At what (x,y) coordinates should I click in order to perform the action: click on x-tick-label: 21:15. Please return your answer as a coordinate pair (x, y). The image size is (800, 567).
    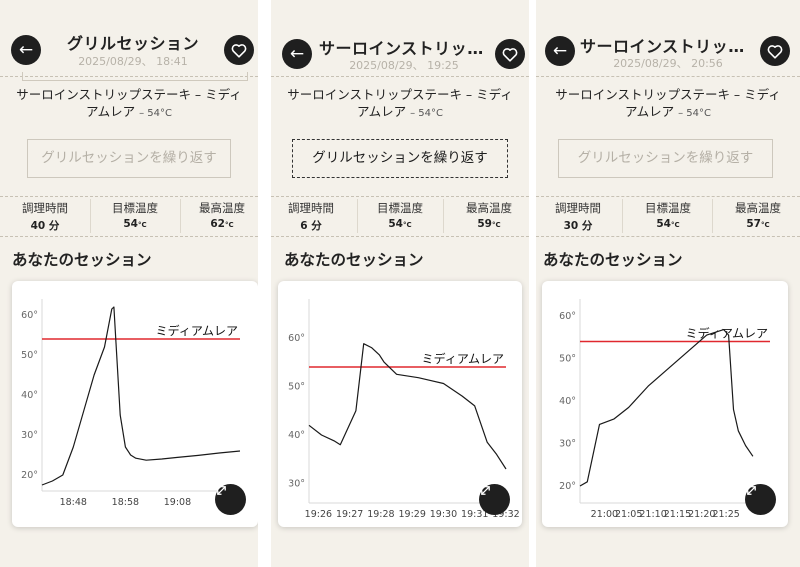
    Looking at the image, I should click on (677, 514).